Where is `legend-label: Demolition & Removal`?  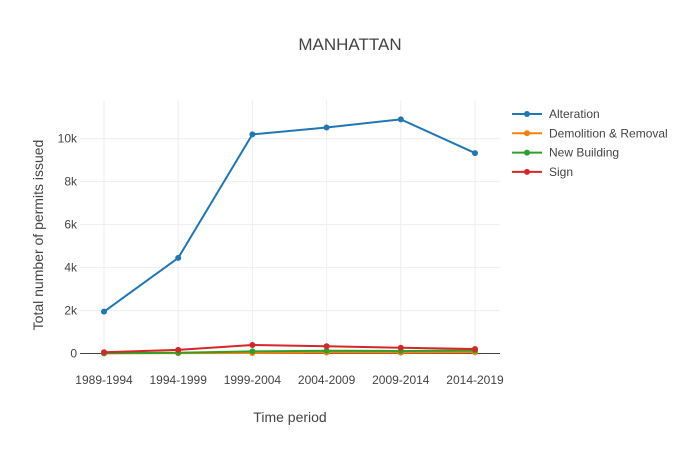 legend-label: Demolition & Removal is located at coordinates (608, 133).